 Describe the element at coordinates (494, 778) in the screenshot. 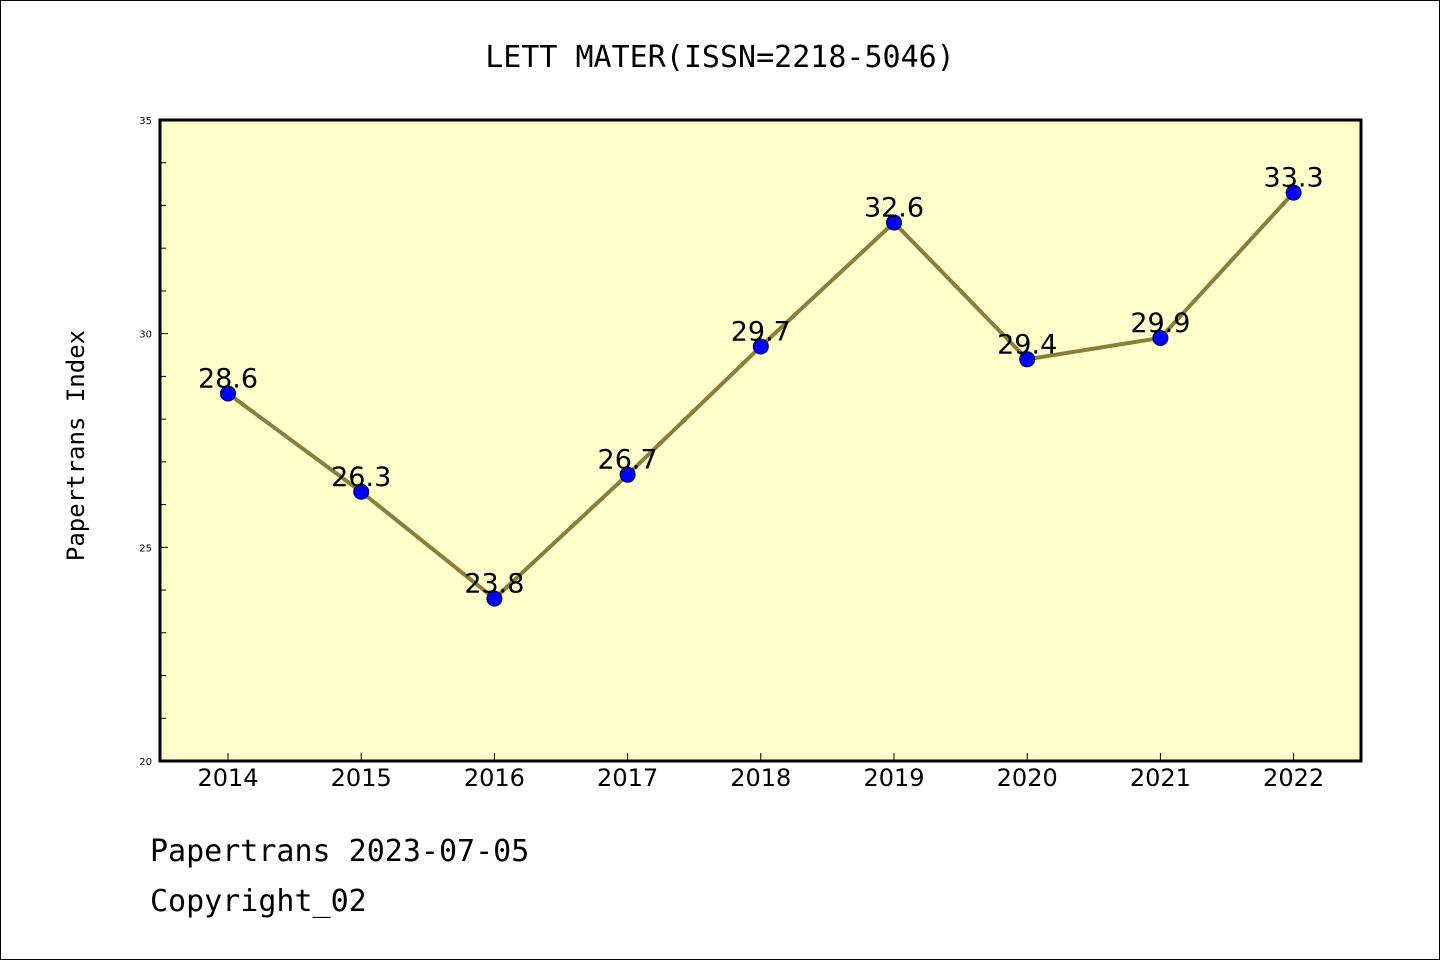

I see `x-tick-label: 2016` at that location.